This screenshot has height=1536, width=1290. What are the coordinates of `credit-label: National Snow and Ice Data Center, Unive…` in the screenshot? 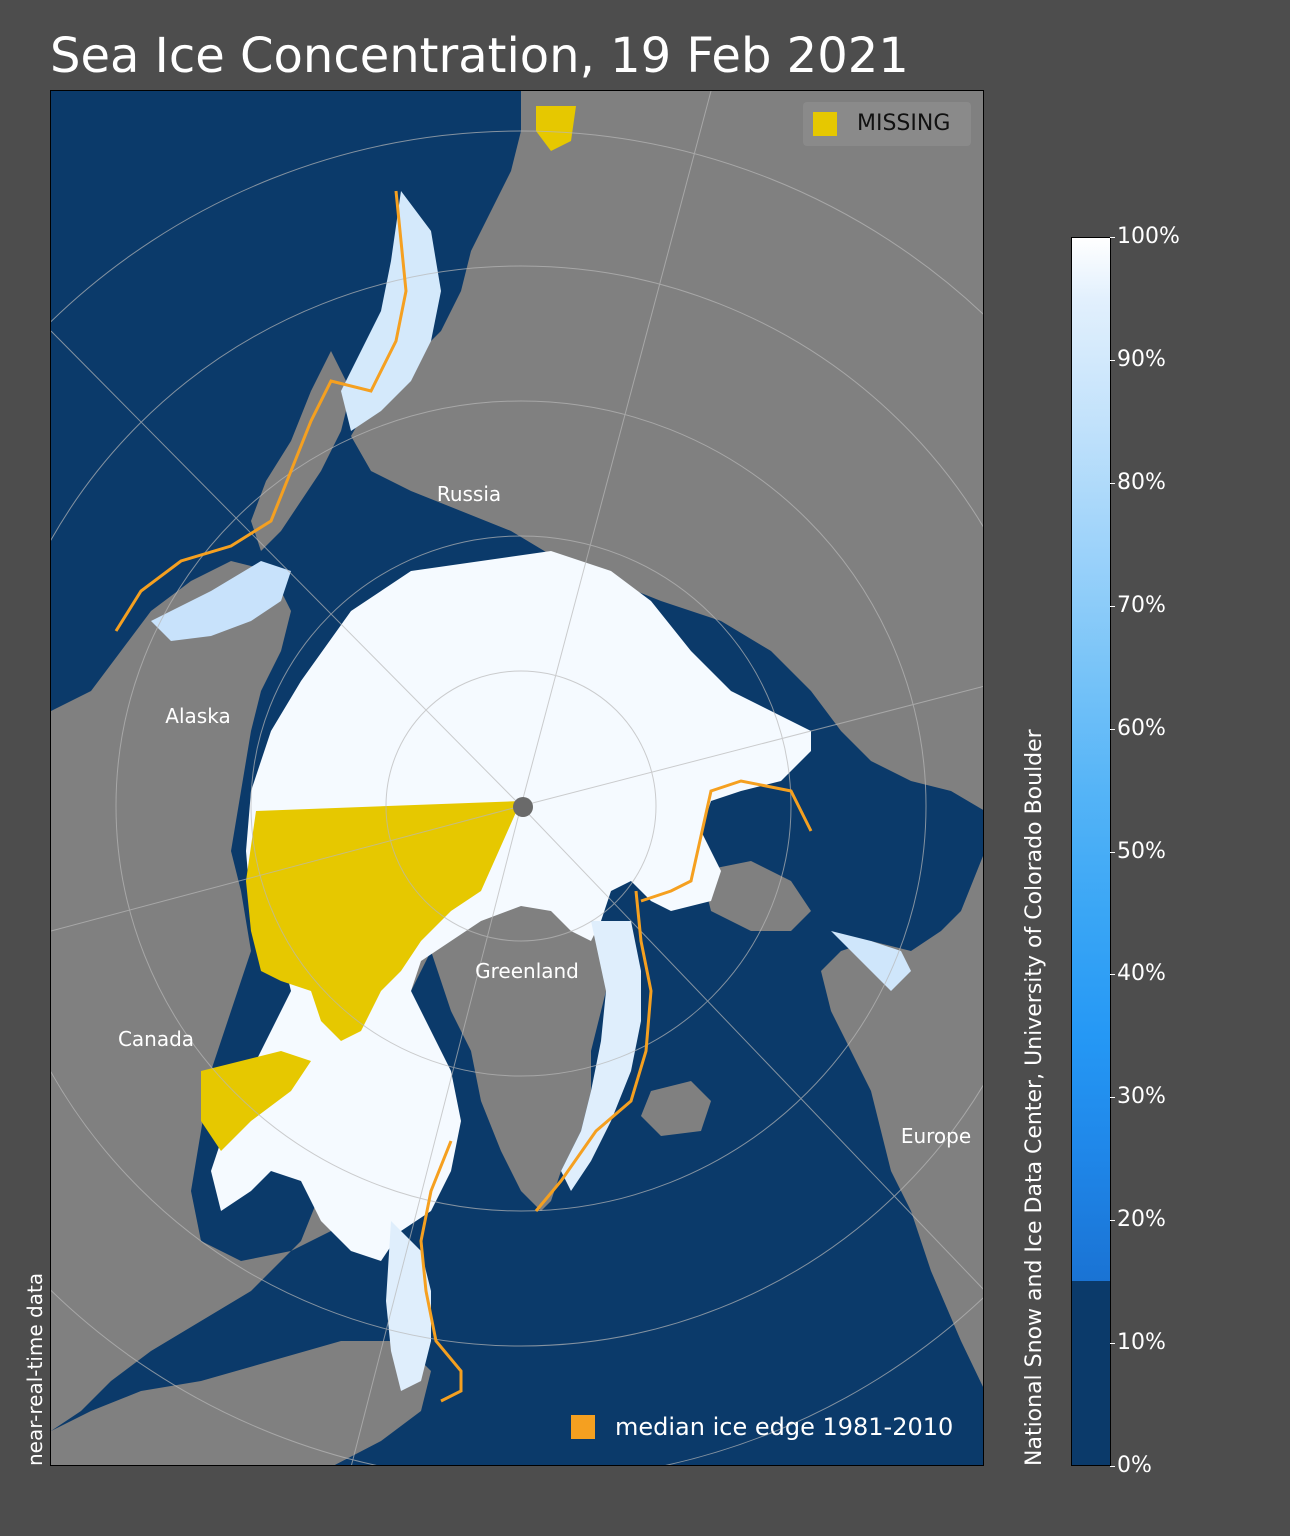 It's located at (1034, 1097).